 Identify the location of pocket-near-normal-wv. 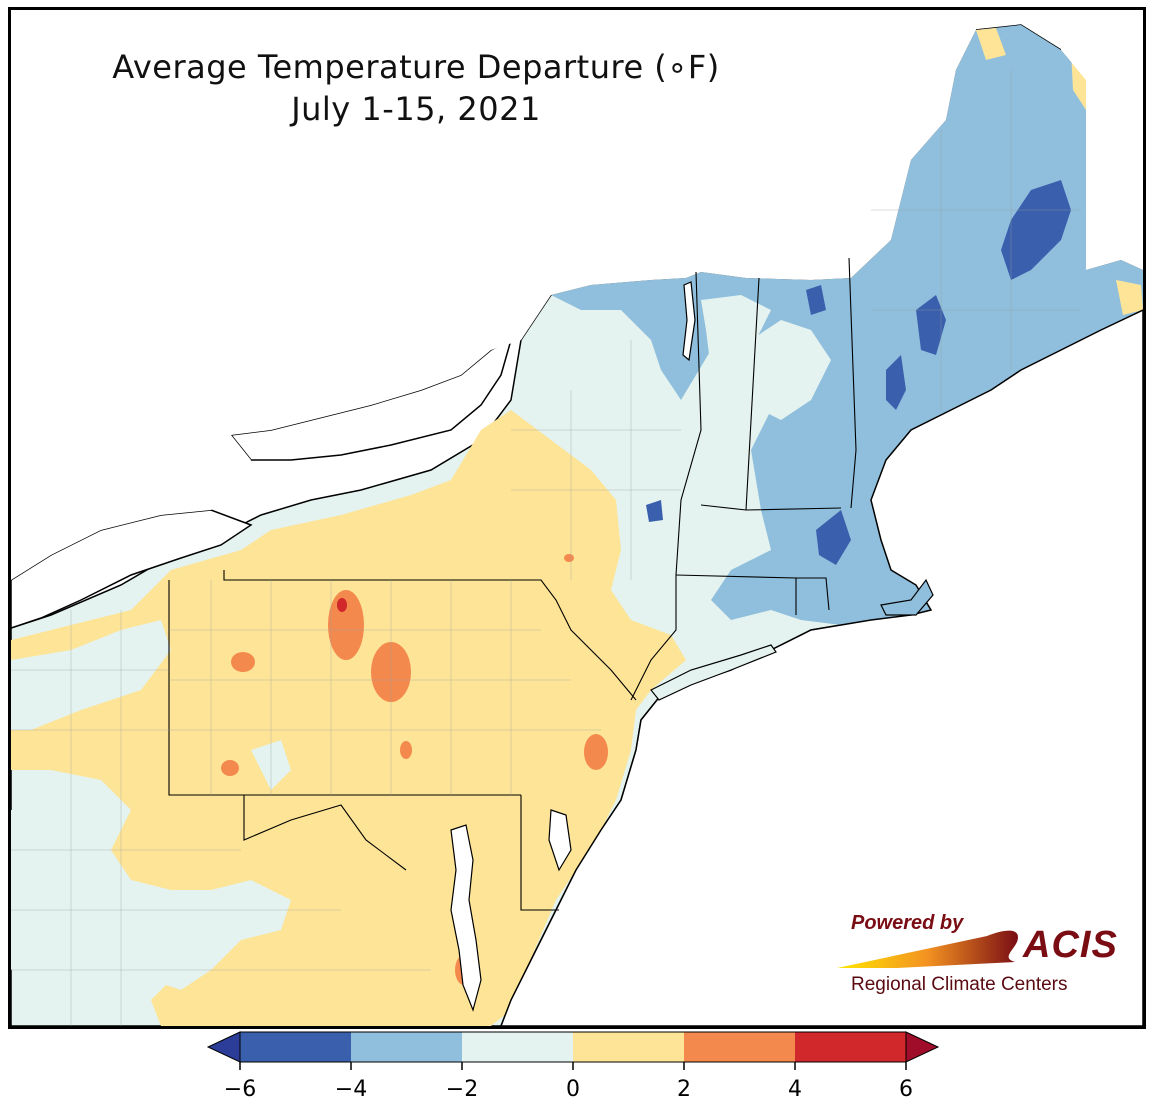
(186, 940).